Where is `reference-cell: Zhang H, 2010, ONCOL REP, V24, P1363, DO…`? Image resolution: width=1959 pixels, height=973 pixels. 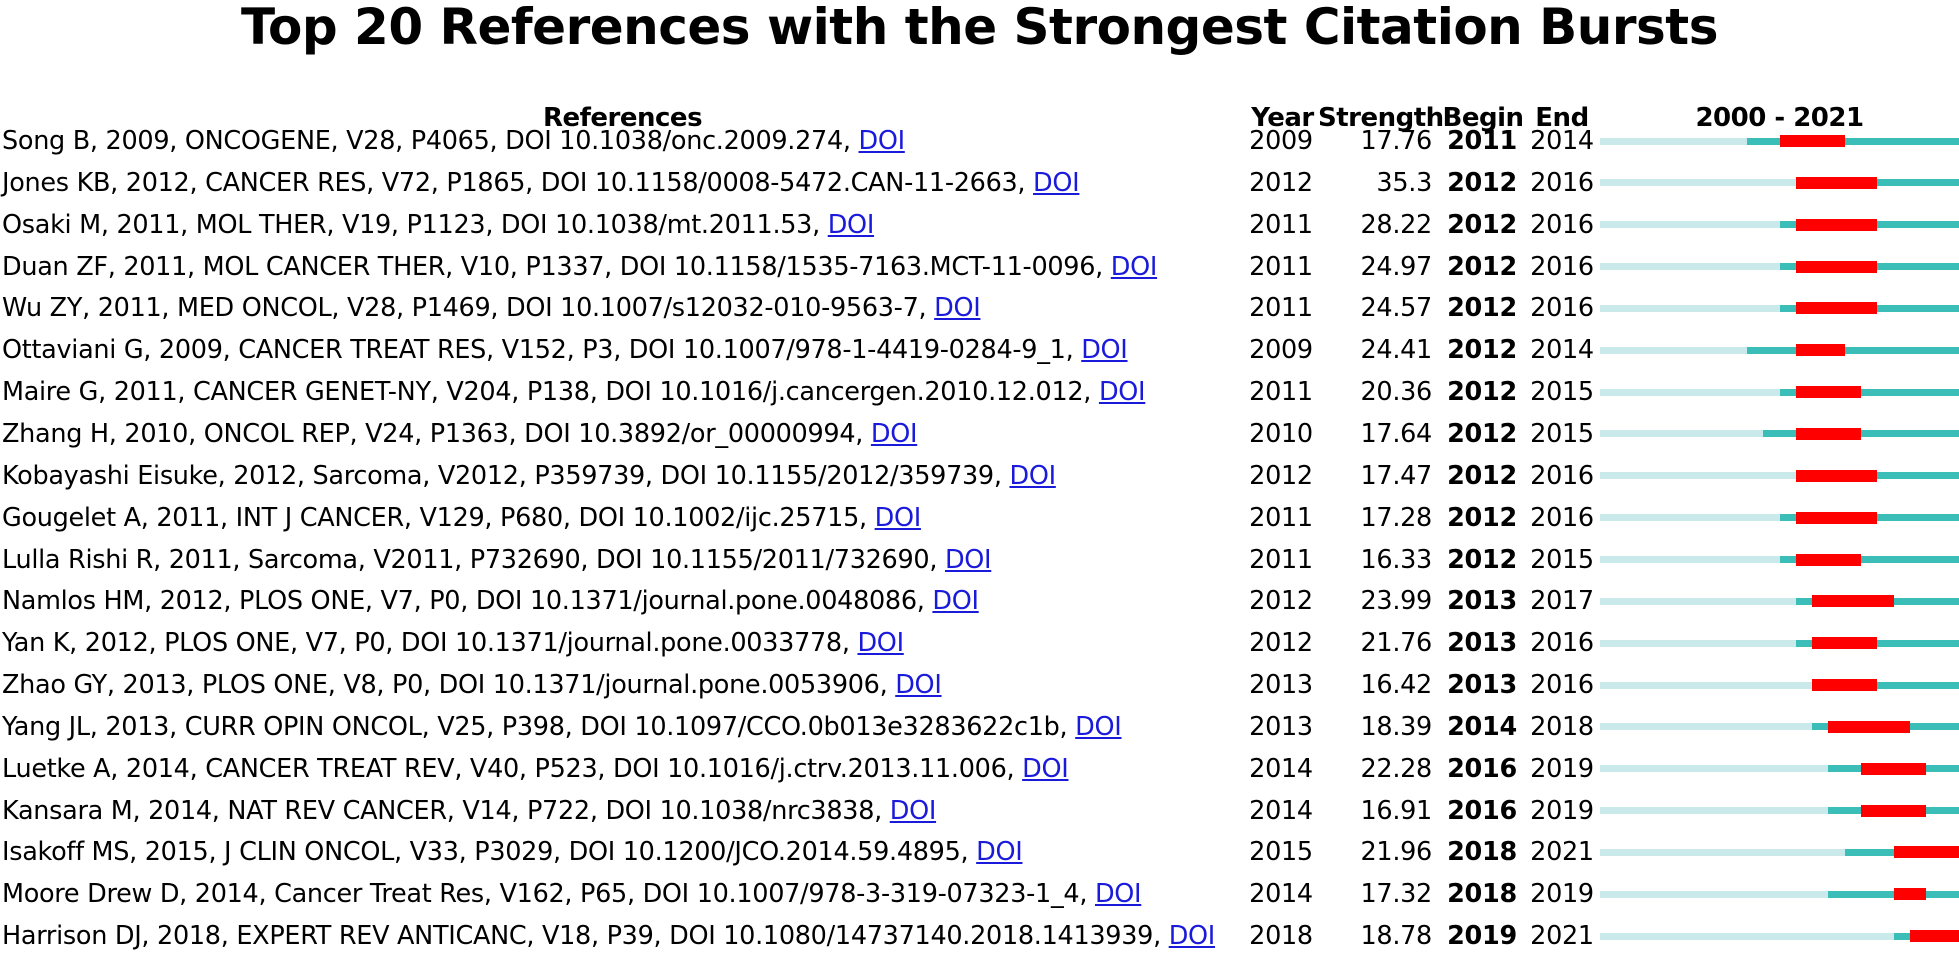
reference-cell: Zhang H, 2010, ONCOL REP, V24, P1363, DO… is located at coordinates (460, 434).